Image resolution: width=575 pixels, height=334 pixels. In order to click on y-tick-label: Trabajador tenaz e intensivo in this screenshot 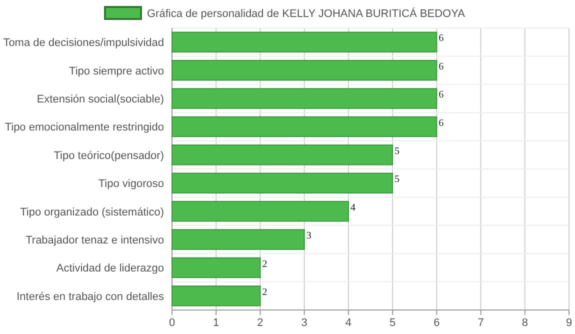, I will do `click(95, 240)`.